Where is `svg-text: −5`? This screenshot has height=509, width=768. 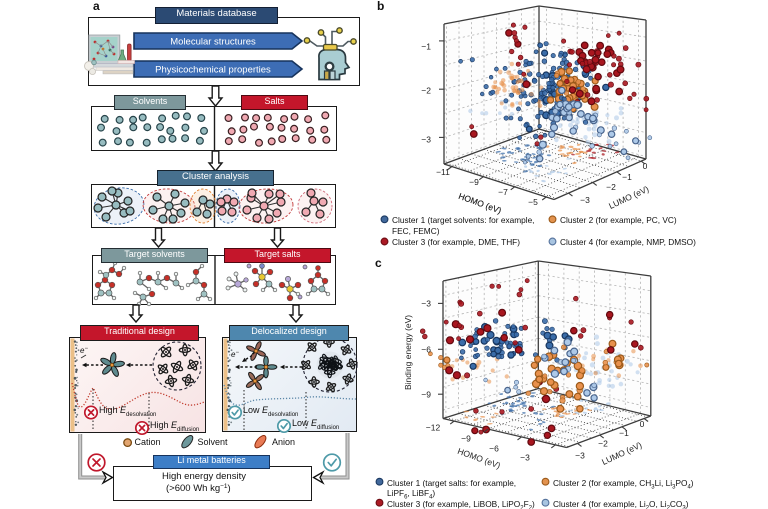 svg-text: −5 is located at coordinates (533, 202).